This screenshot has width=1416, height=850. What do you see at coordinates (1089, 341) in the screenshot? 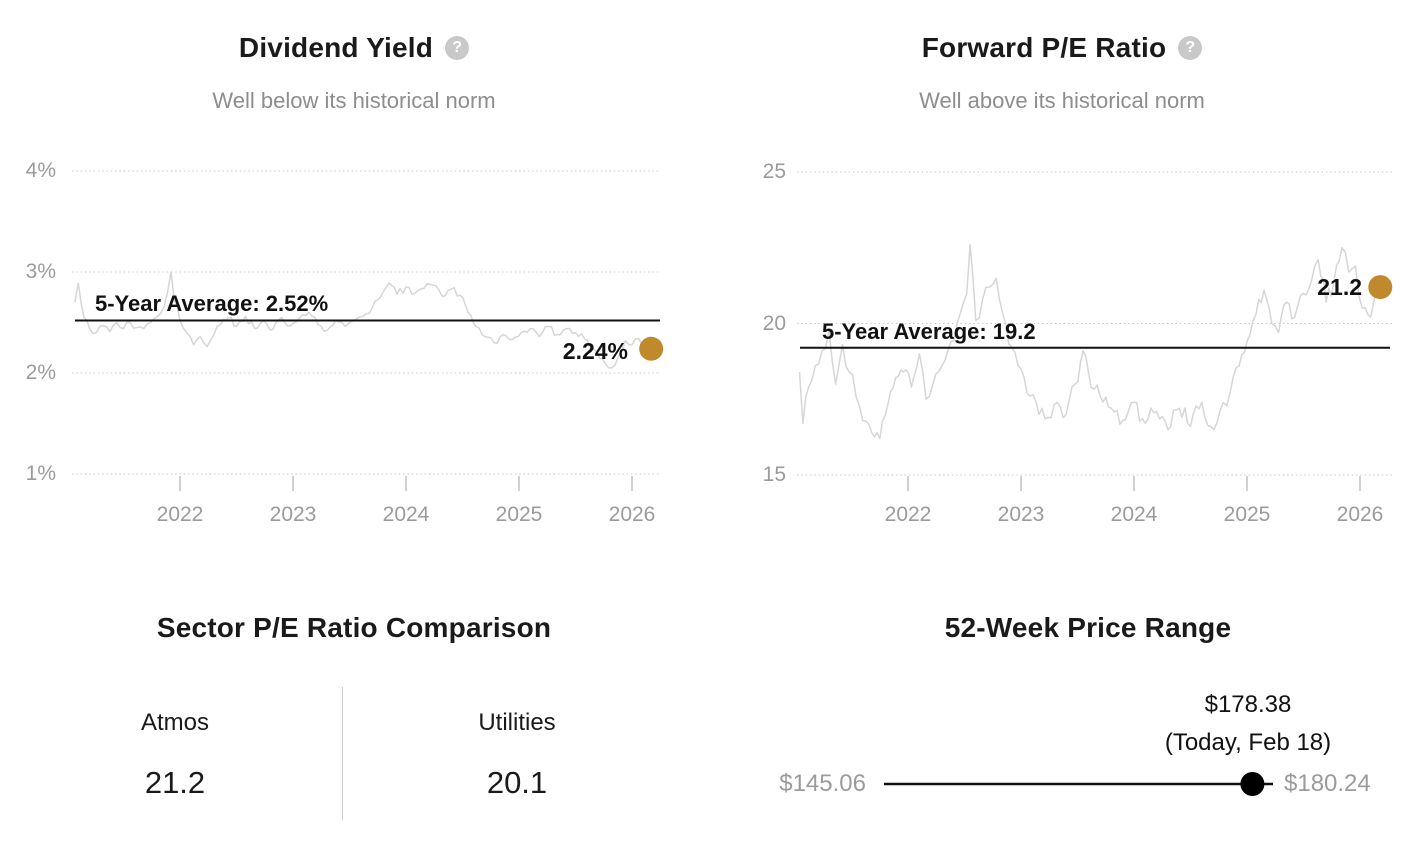
I see `forward-pe-line` at bounding box center [1089, 341].